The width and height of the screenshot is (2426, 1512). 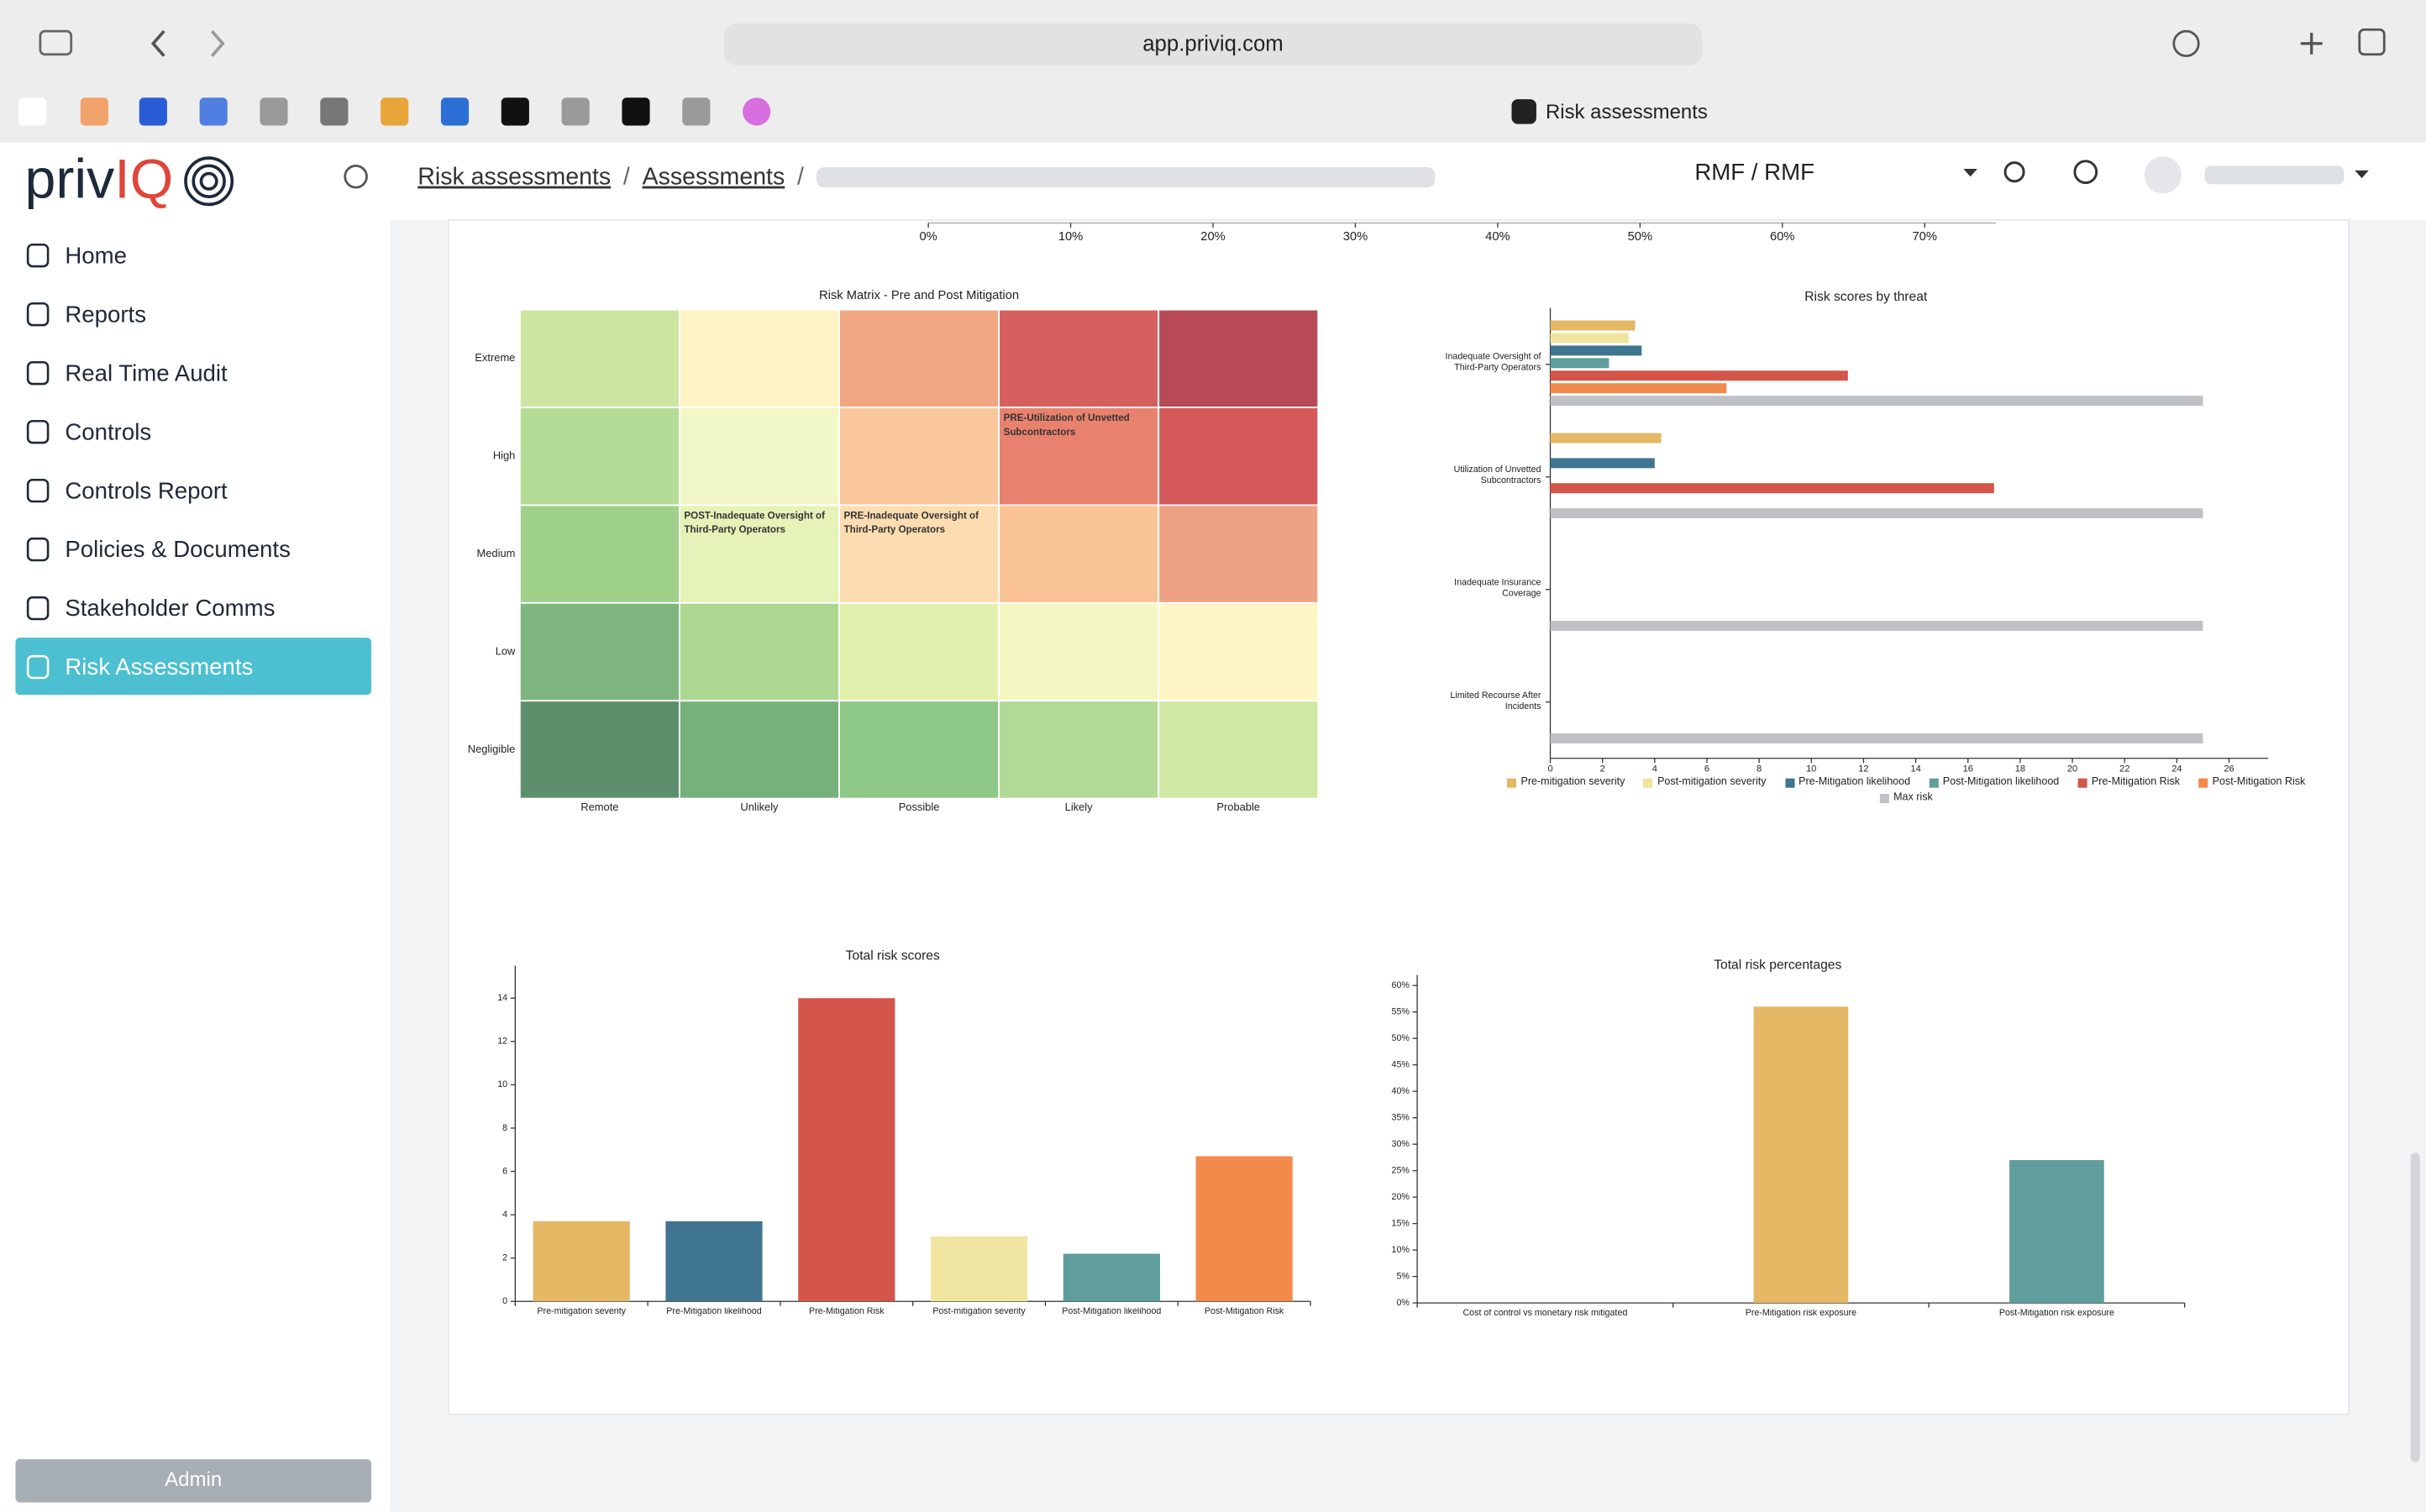 I want to click on nav-item: Risk Assessments, so click(x=159, y=667).